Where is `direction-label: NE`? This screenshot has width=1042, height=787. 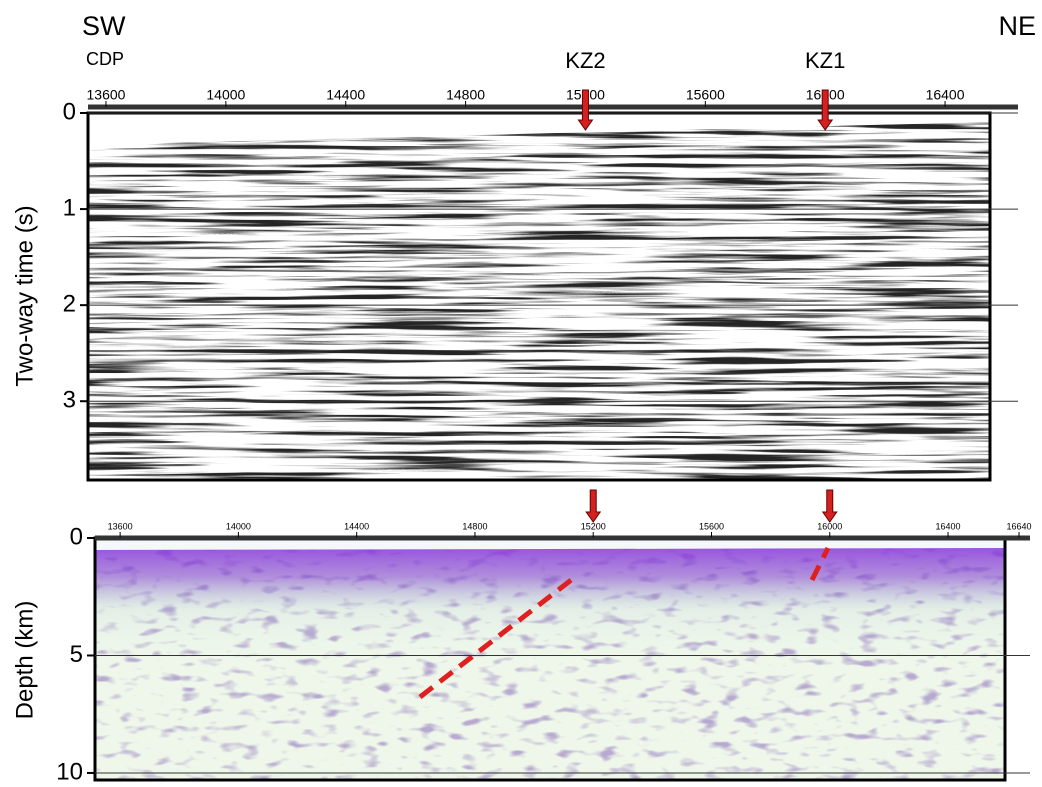 direction-label: NE is located at coordinates (1017, 26).